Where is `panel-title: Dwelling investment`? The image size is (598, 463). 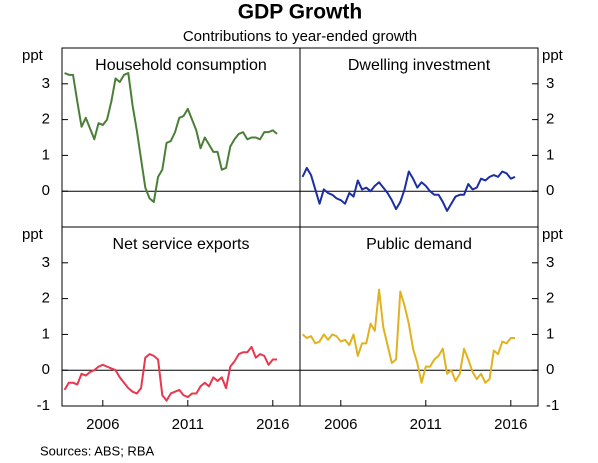
panel-title: Dwelling investment is located at coordinates (419, 65).